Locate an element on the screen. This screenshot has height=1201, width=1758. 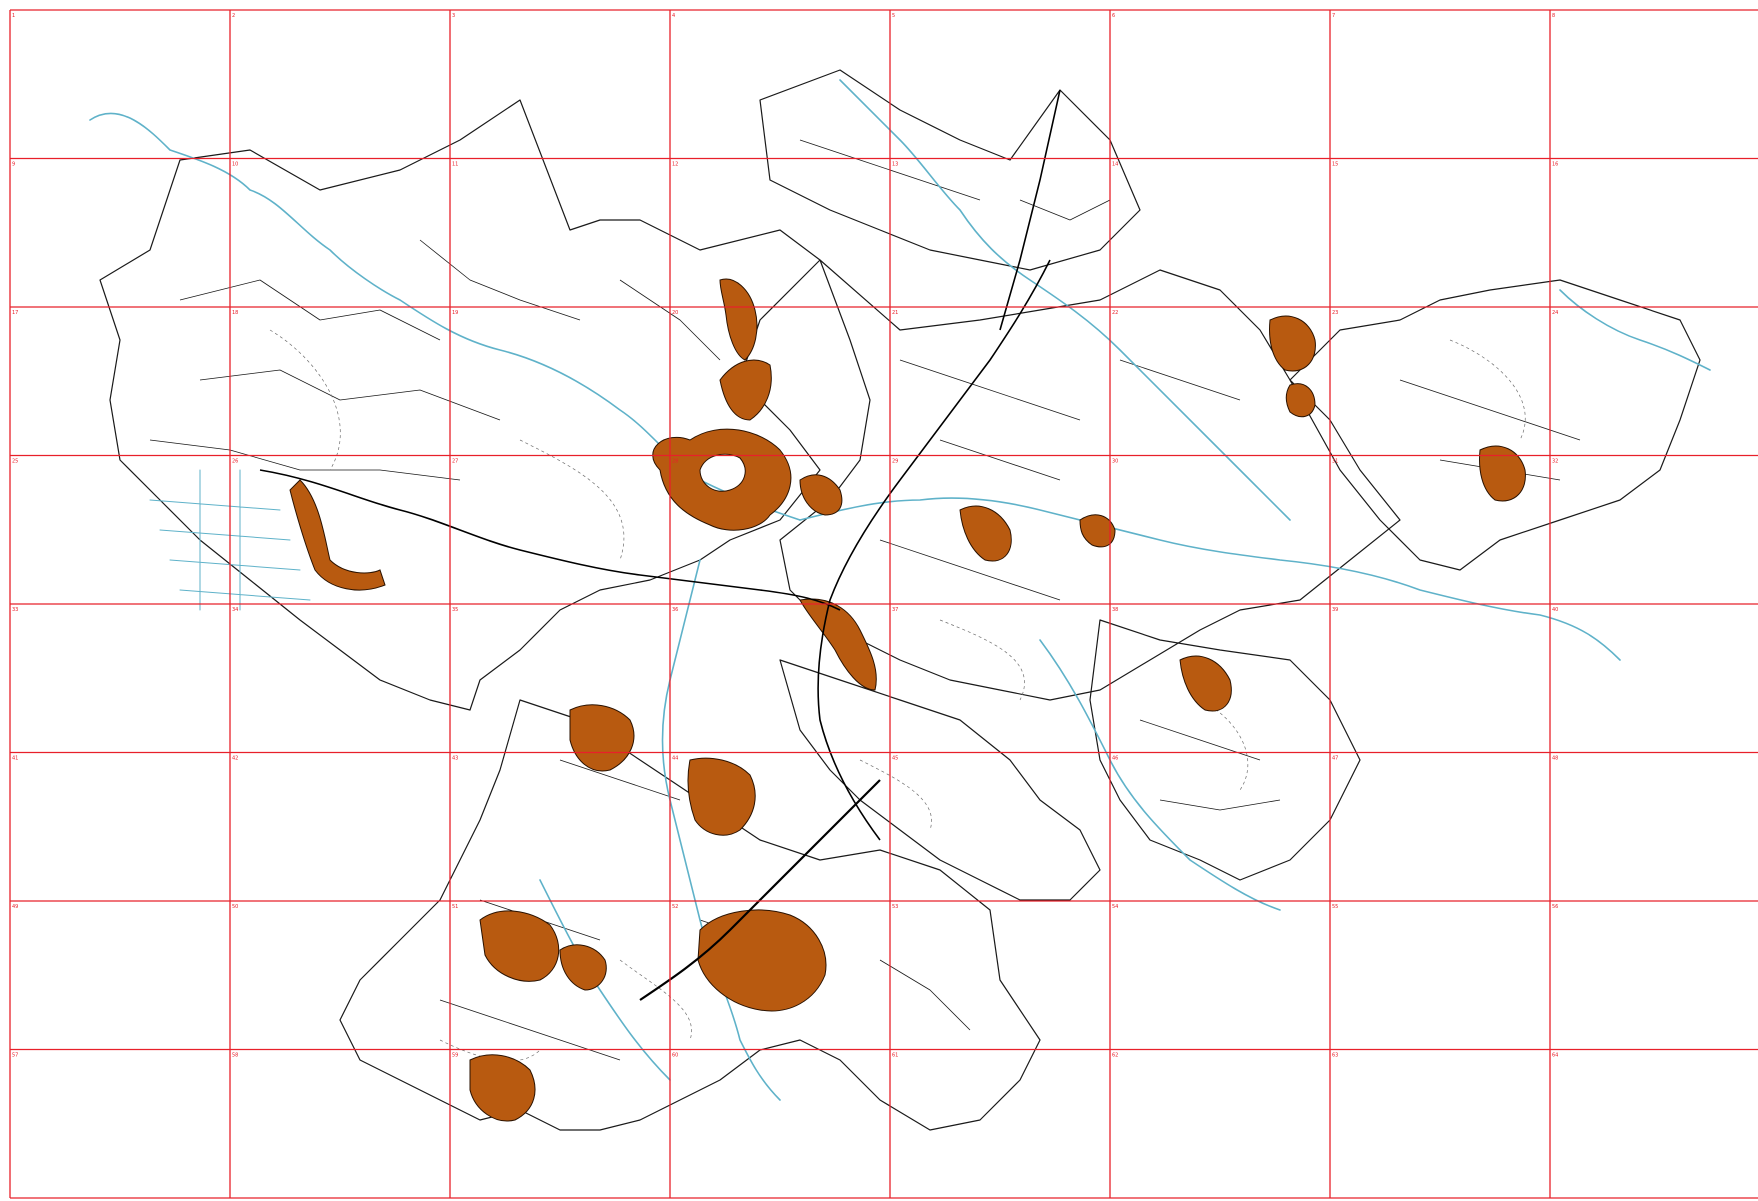
road-main-diagonal is located at coordinates (934, 550).